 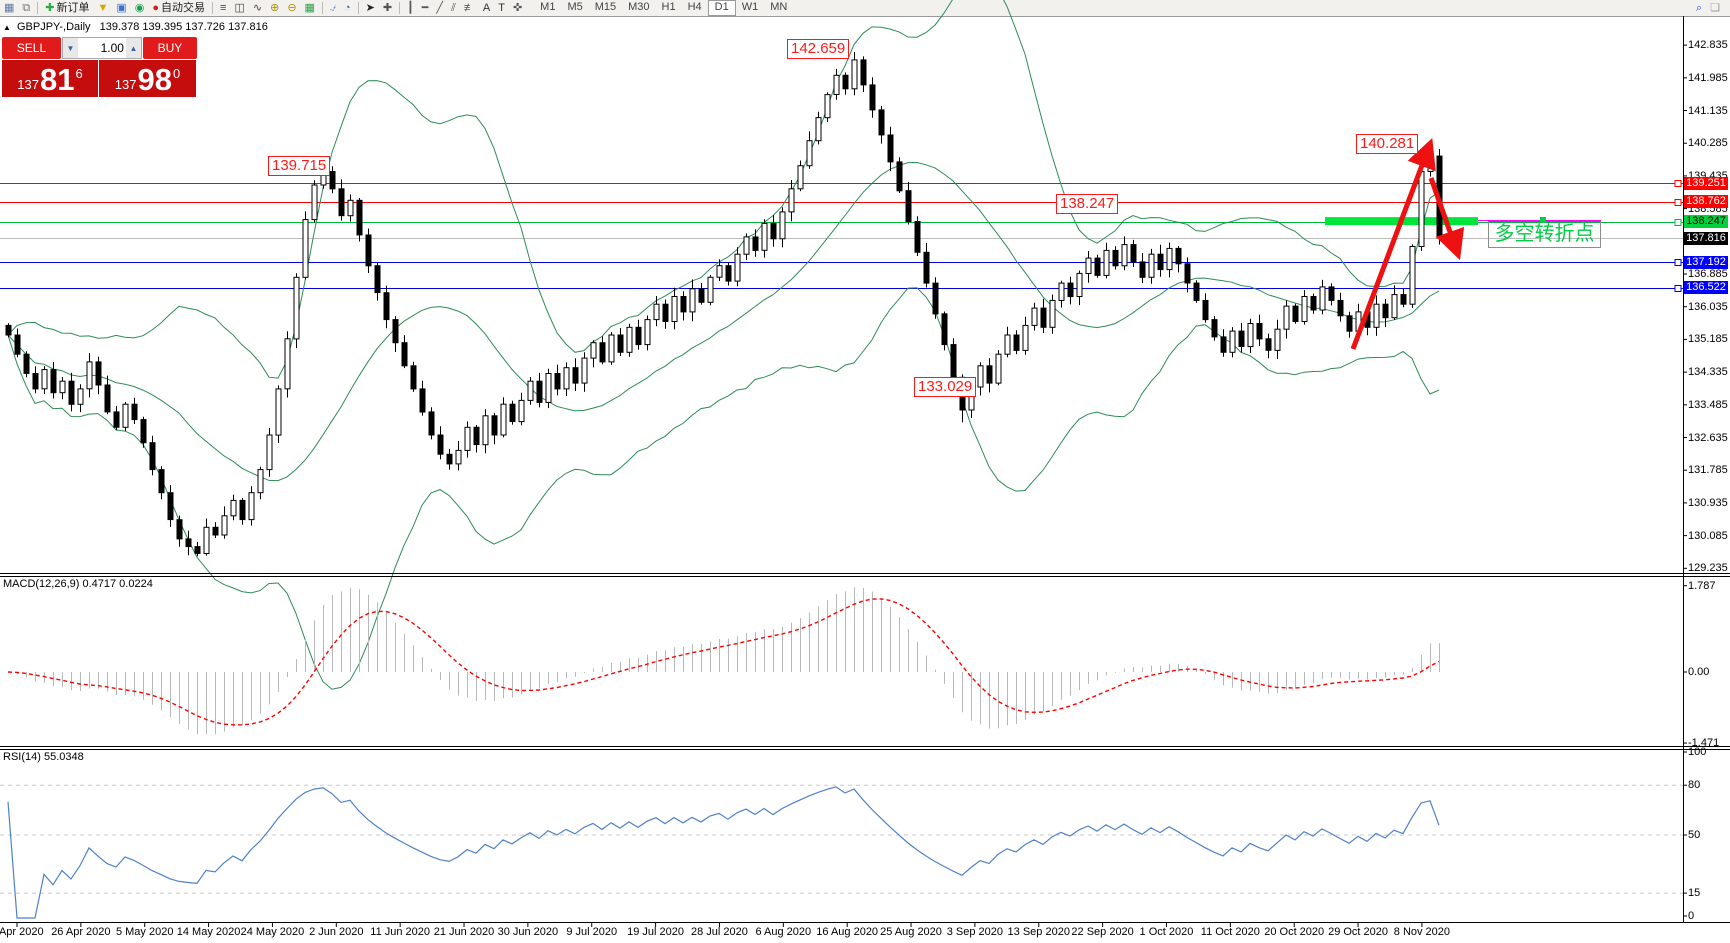 I want to click on tf-button-D1: D1, so click(x=721, y=8).